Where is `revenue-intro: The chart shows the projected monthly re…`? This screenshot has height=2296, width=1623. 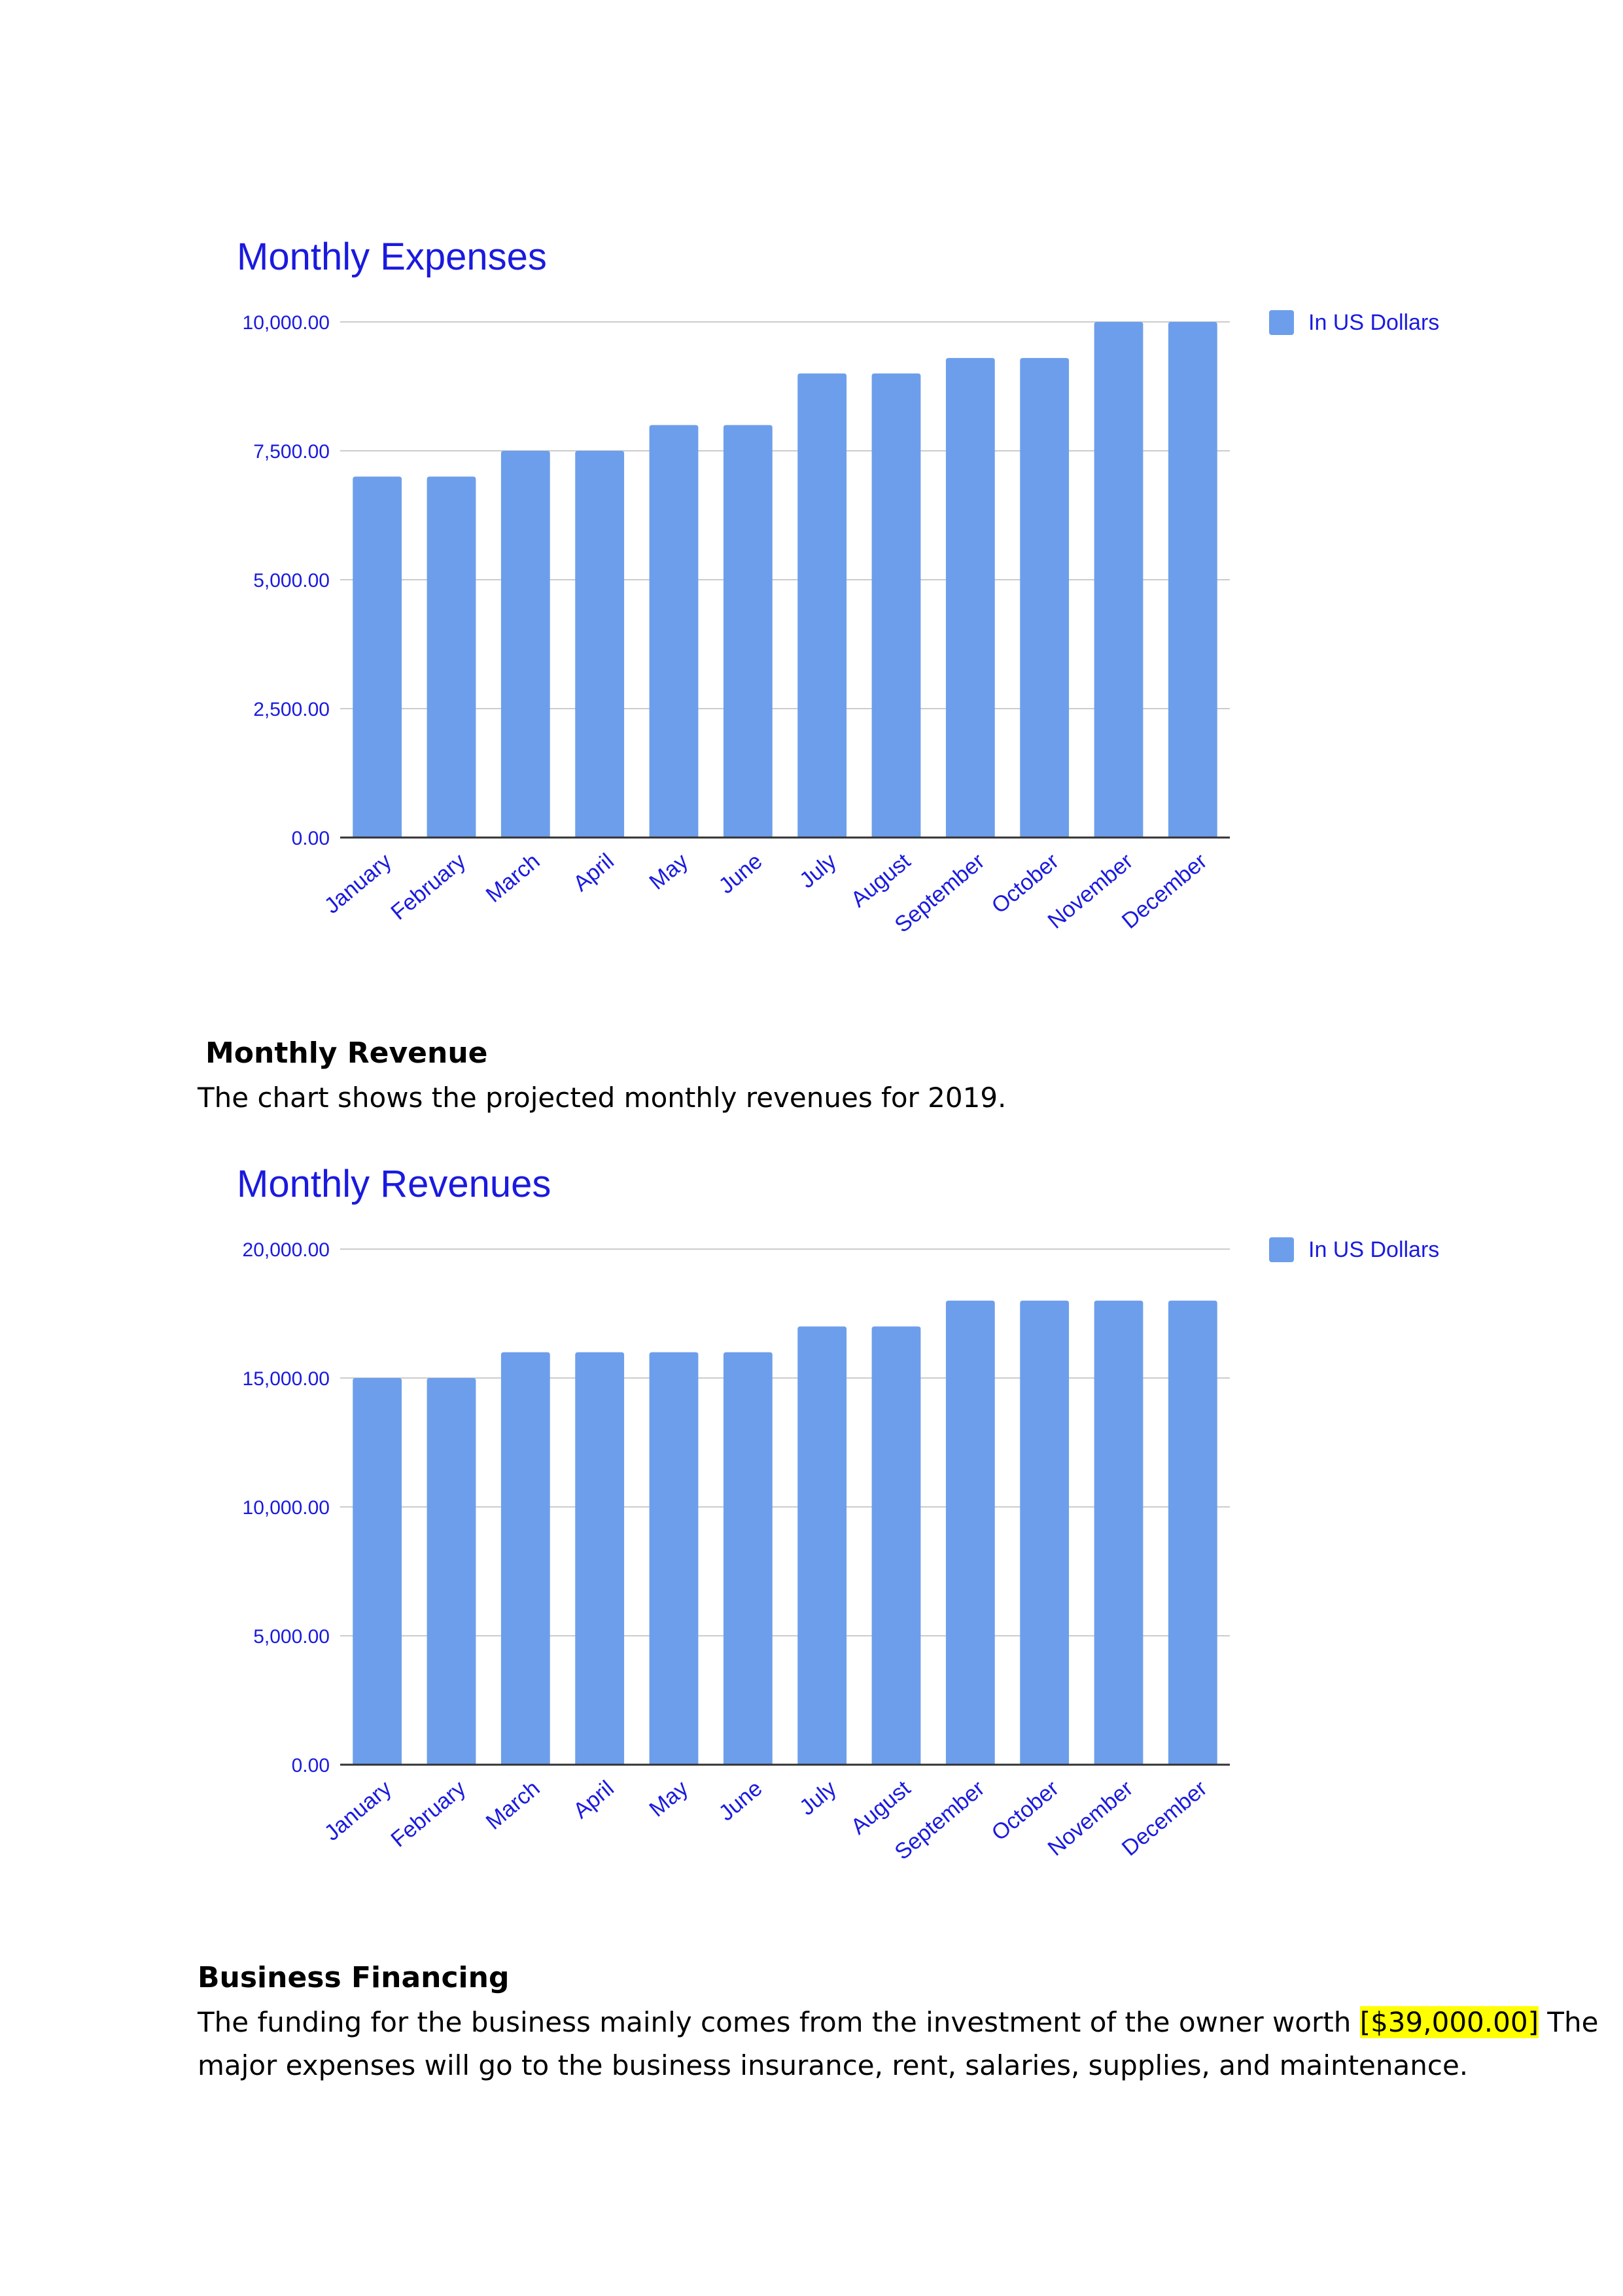 revenue-intro: The chart shows the projected monthly re… is located at coordinates (603, 1098).